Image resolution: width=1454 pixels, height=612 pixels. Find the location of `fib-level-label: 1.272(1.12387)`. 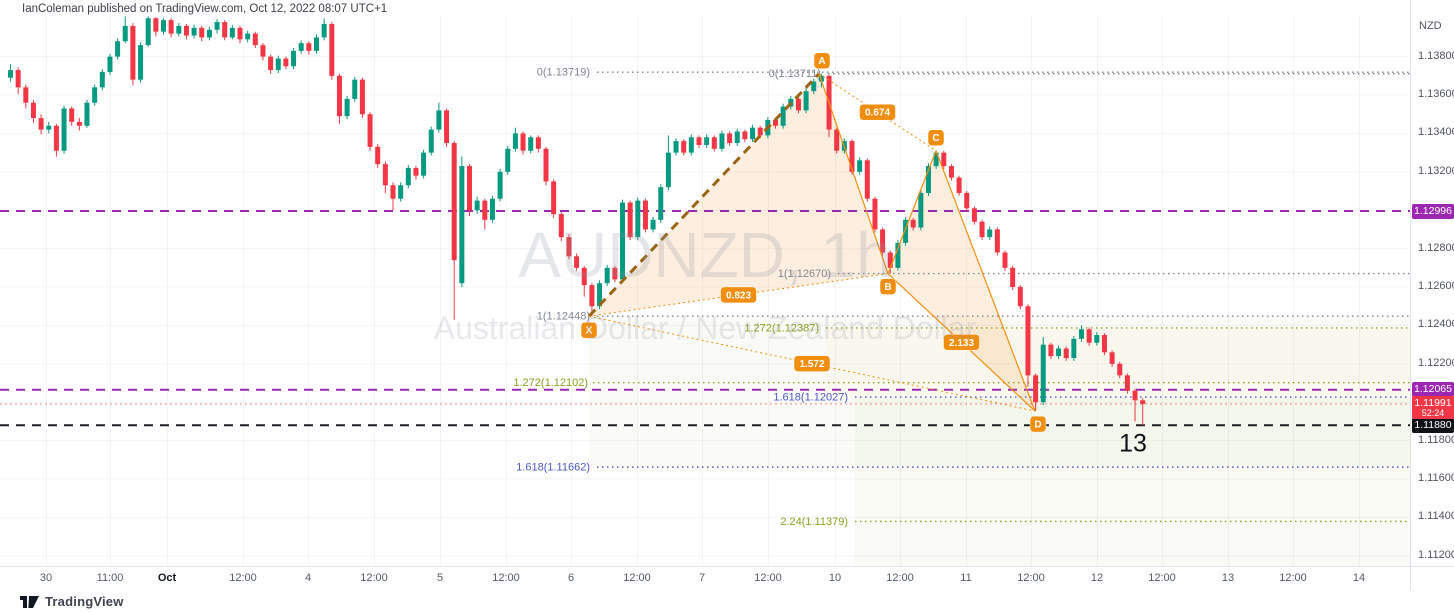

fib-level-label: 1.272(1.12387) is located at coordinates (781, 328).